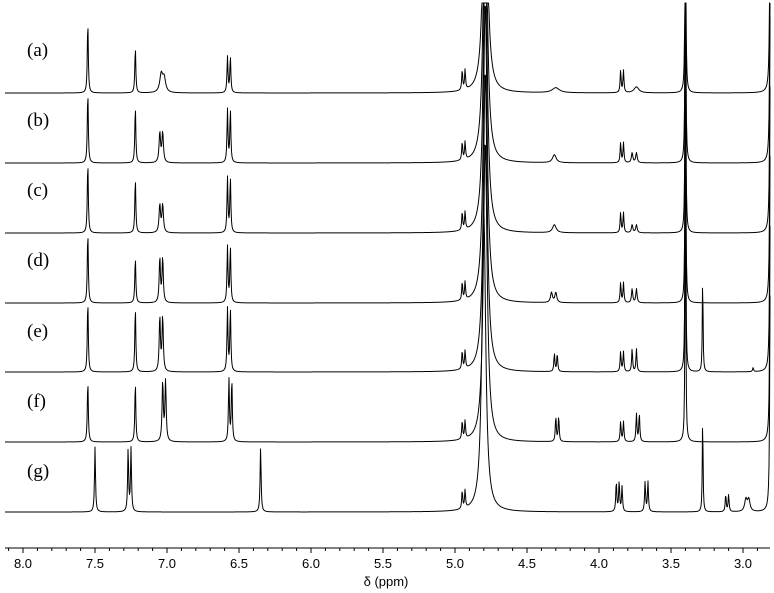 This screenshot has height=593, width=774. I want to click on panel-label-d: (d), so click(38, 260).